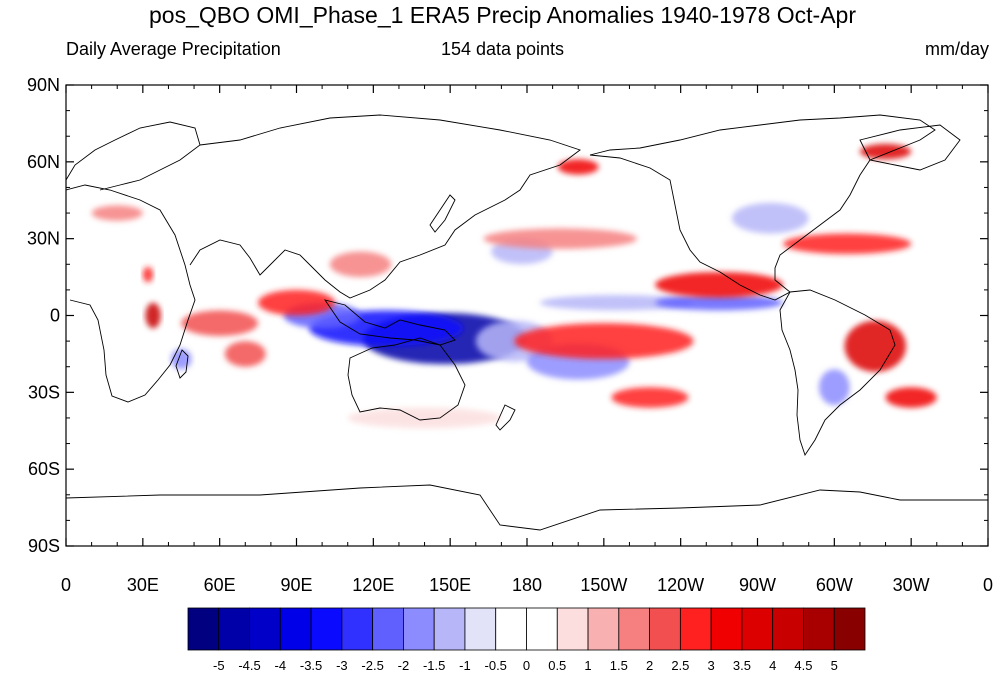 Image resolution: width=1005 pixels, height=676 pixels. What do you see at coordinates (44, 546) in the screenshot?
I see `lat-tick-label: 90S` at bounding box center [44, 546].